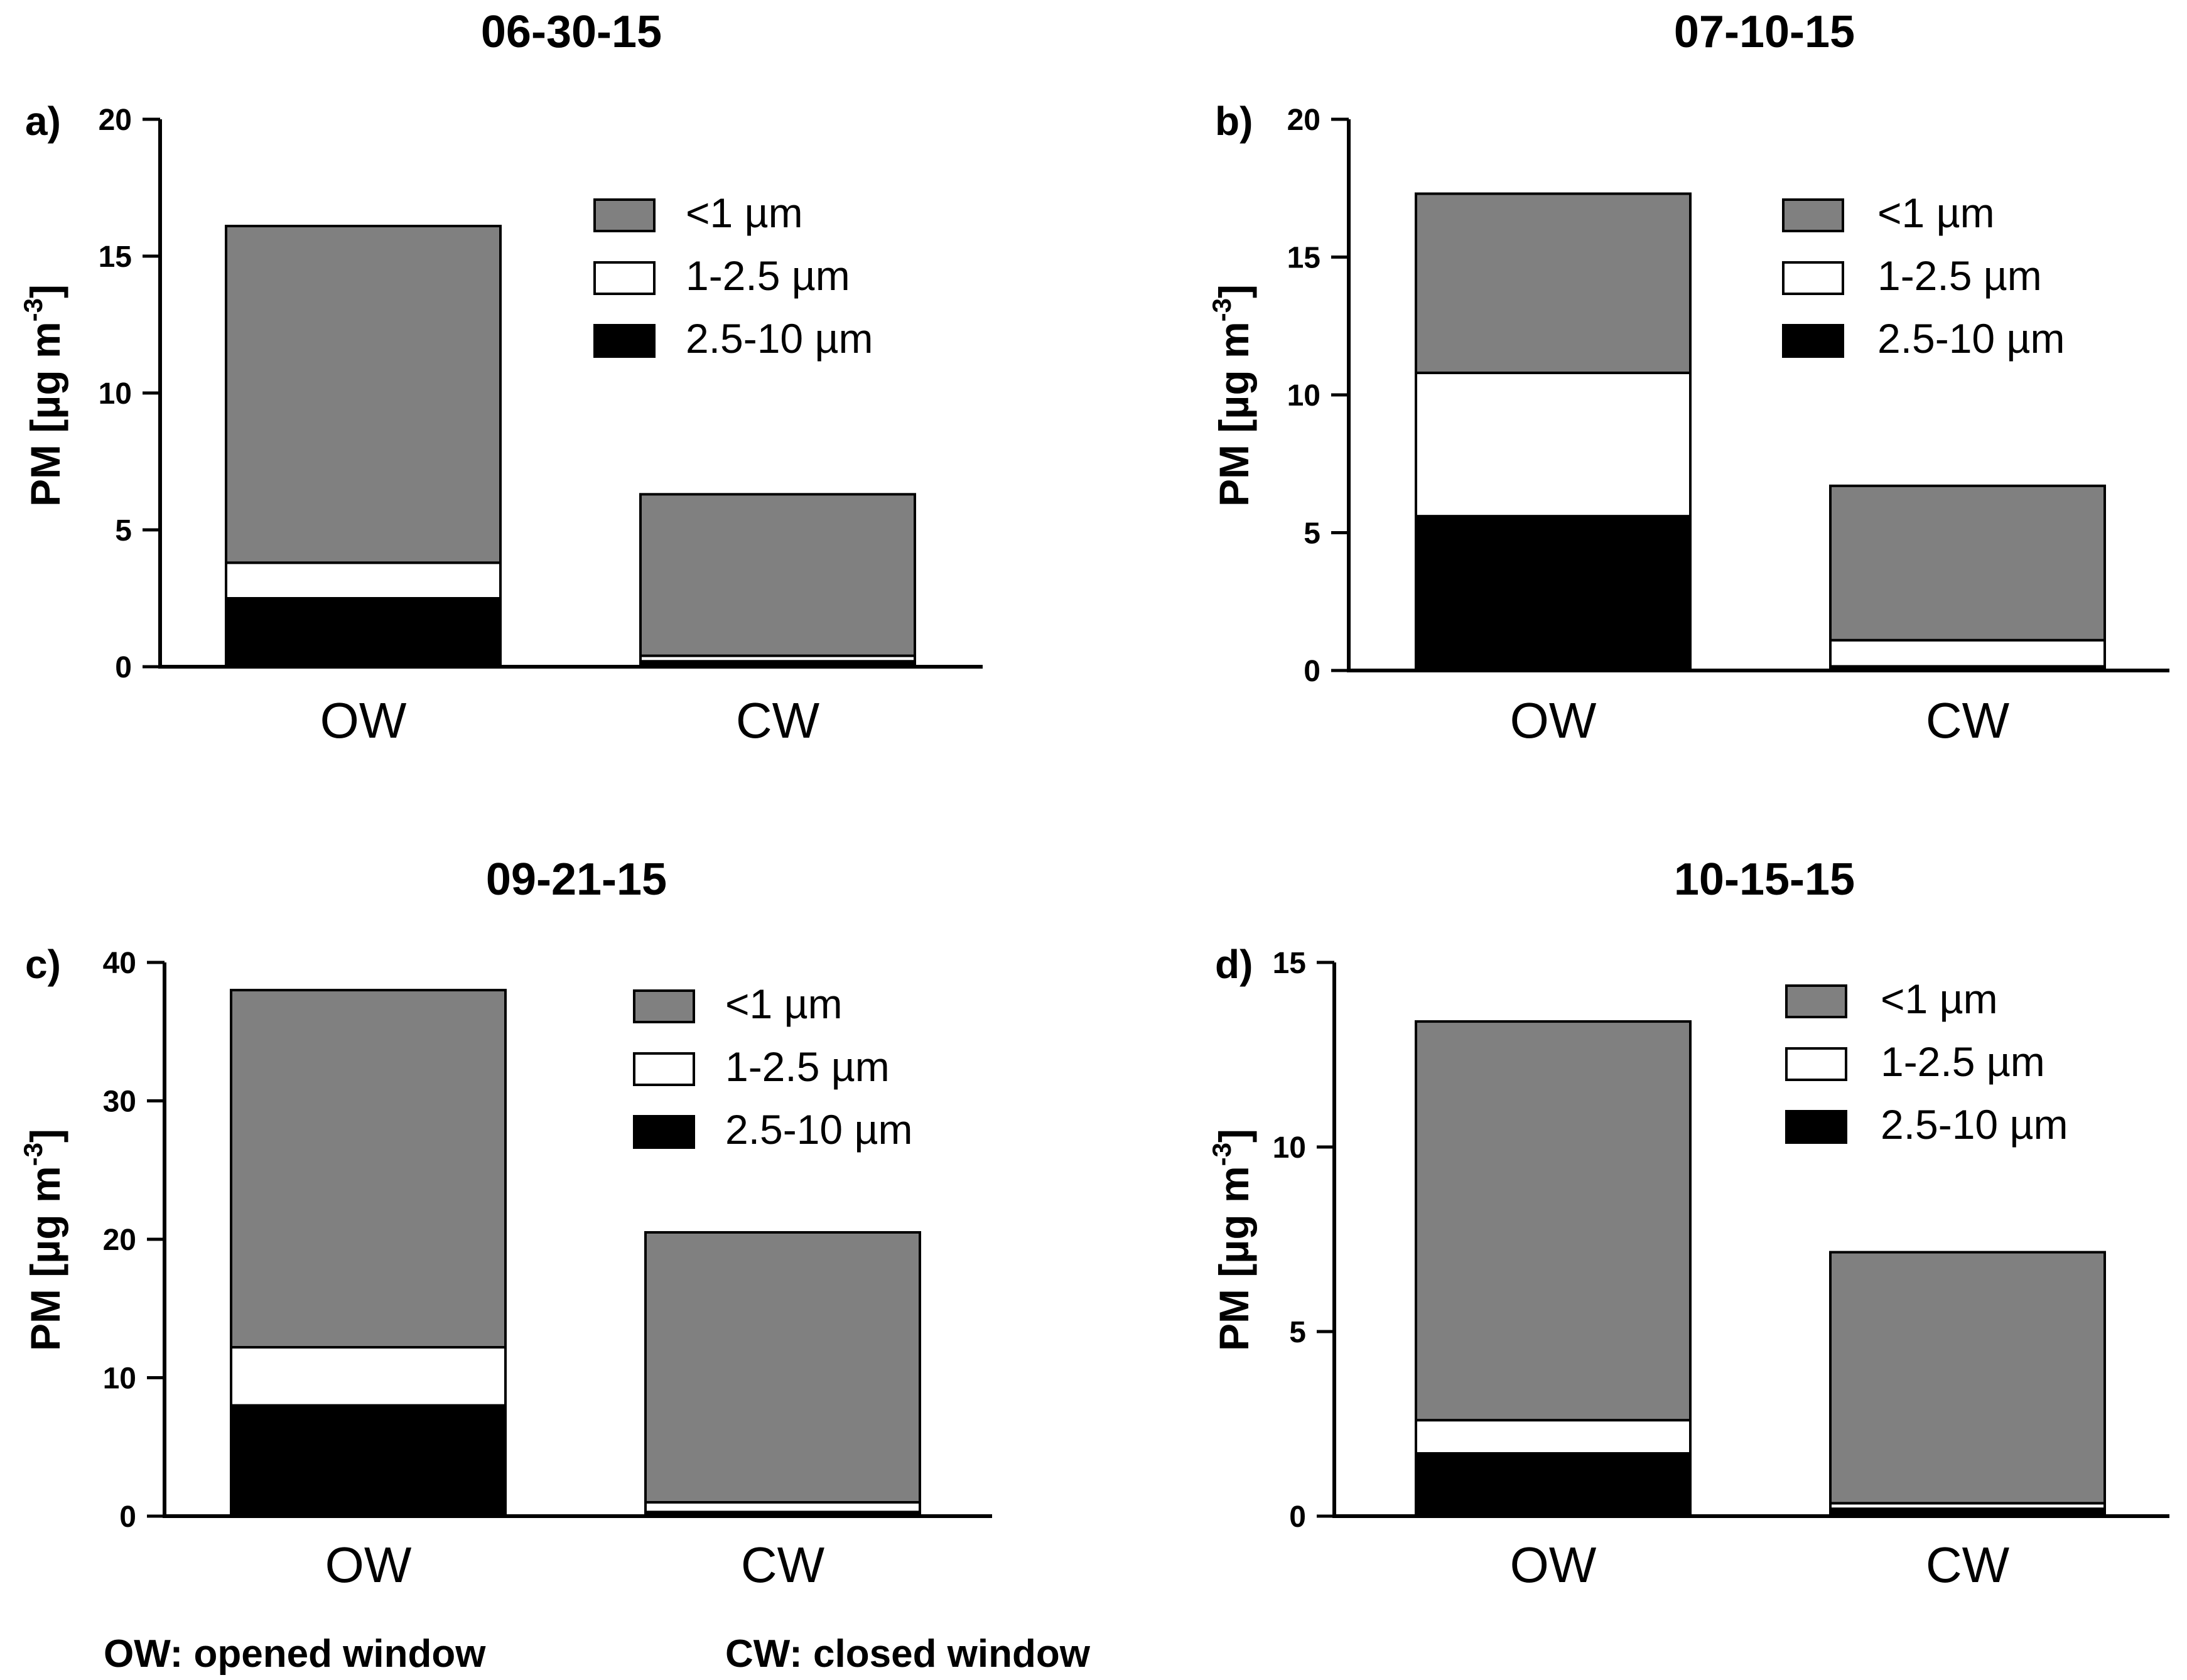  What do you see at coordinates (1764, 32) in the screenshot?
I see `chart-title: 07-10-15` at bounding box center [1764, 32].